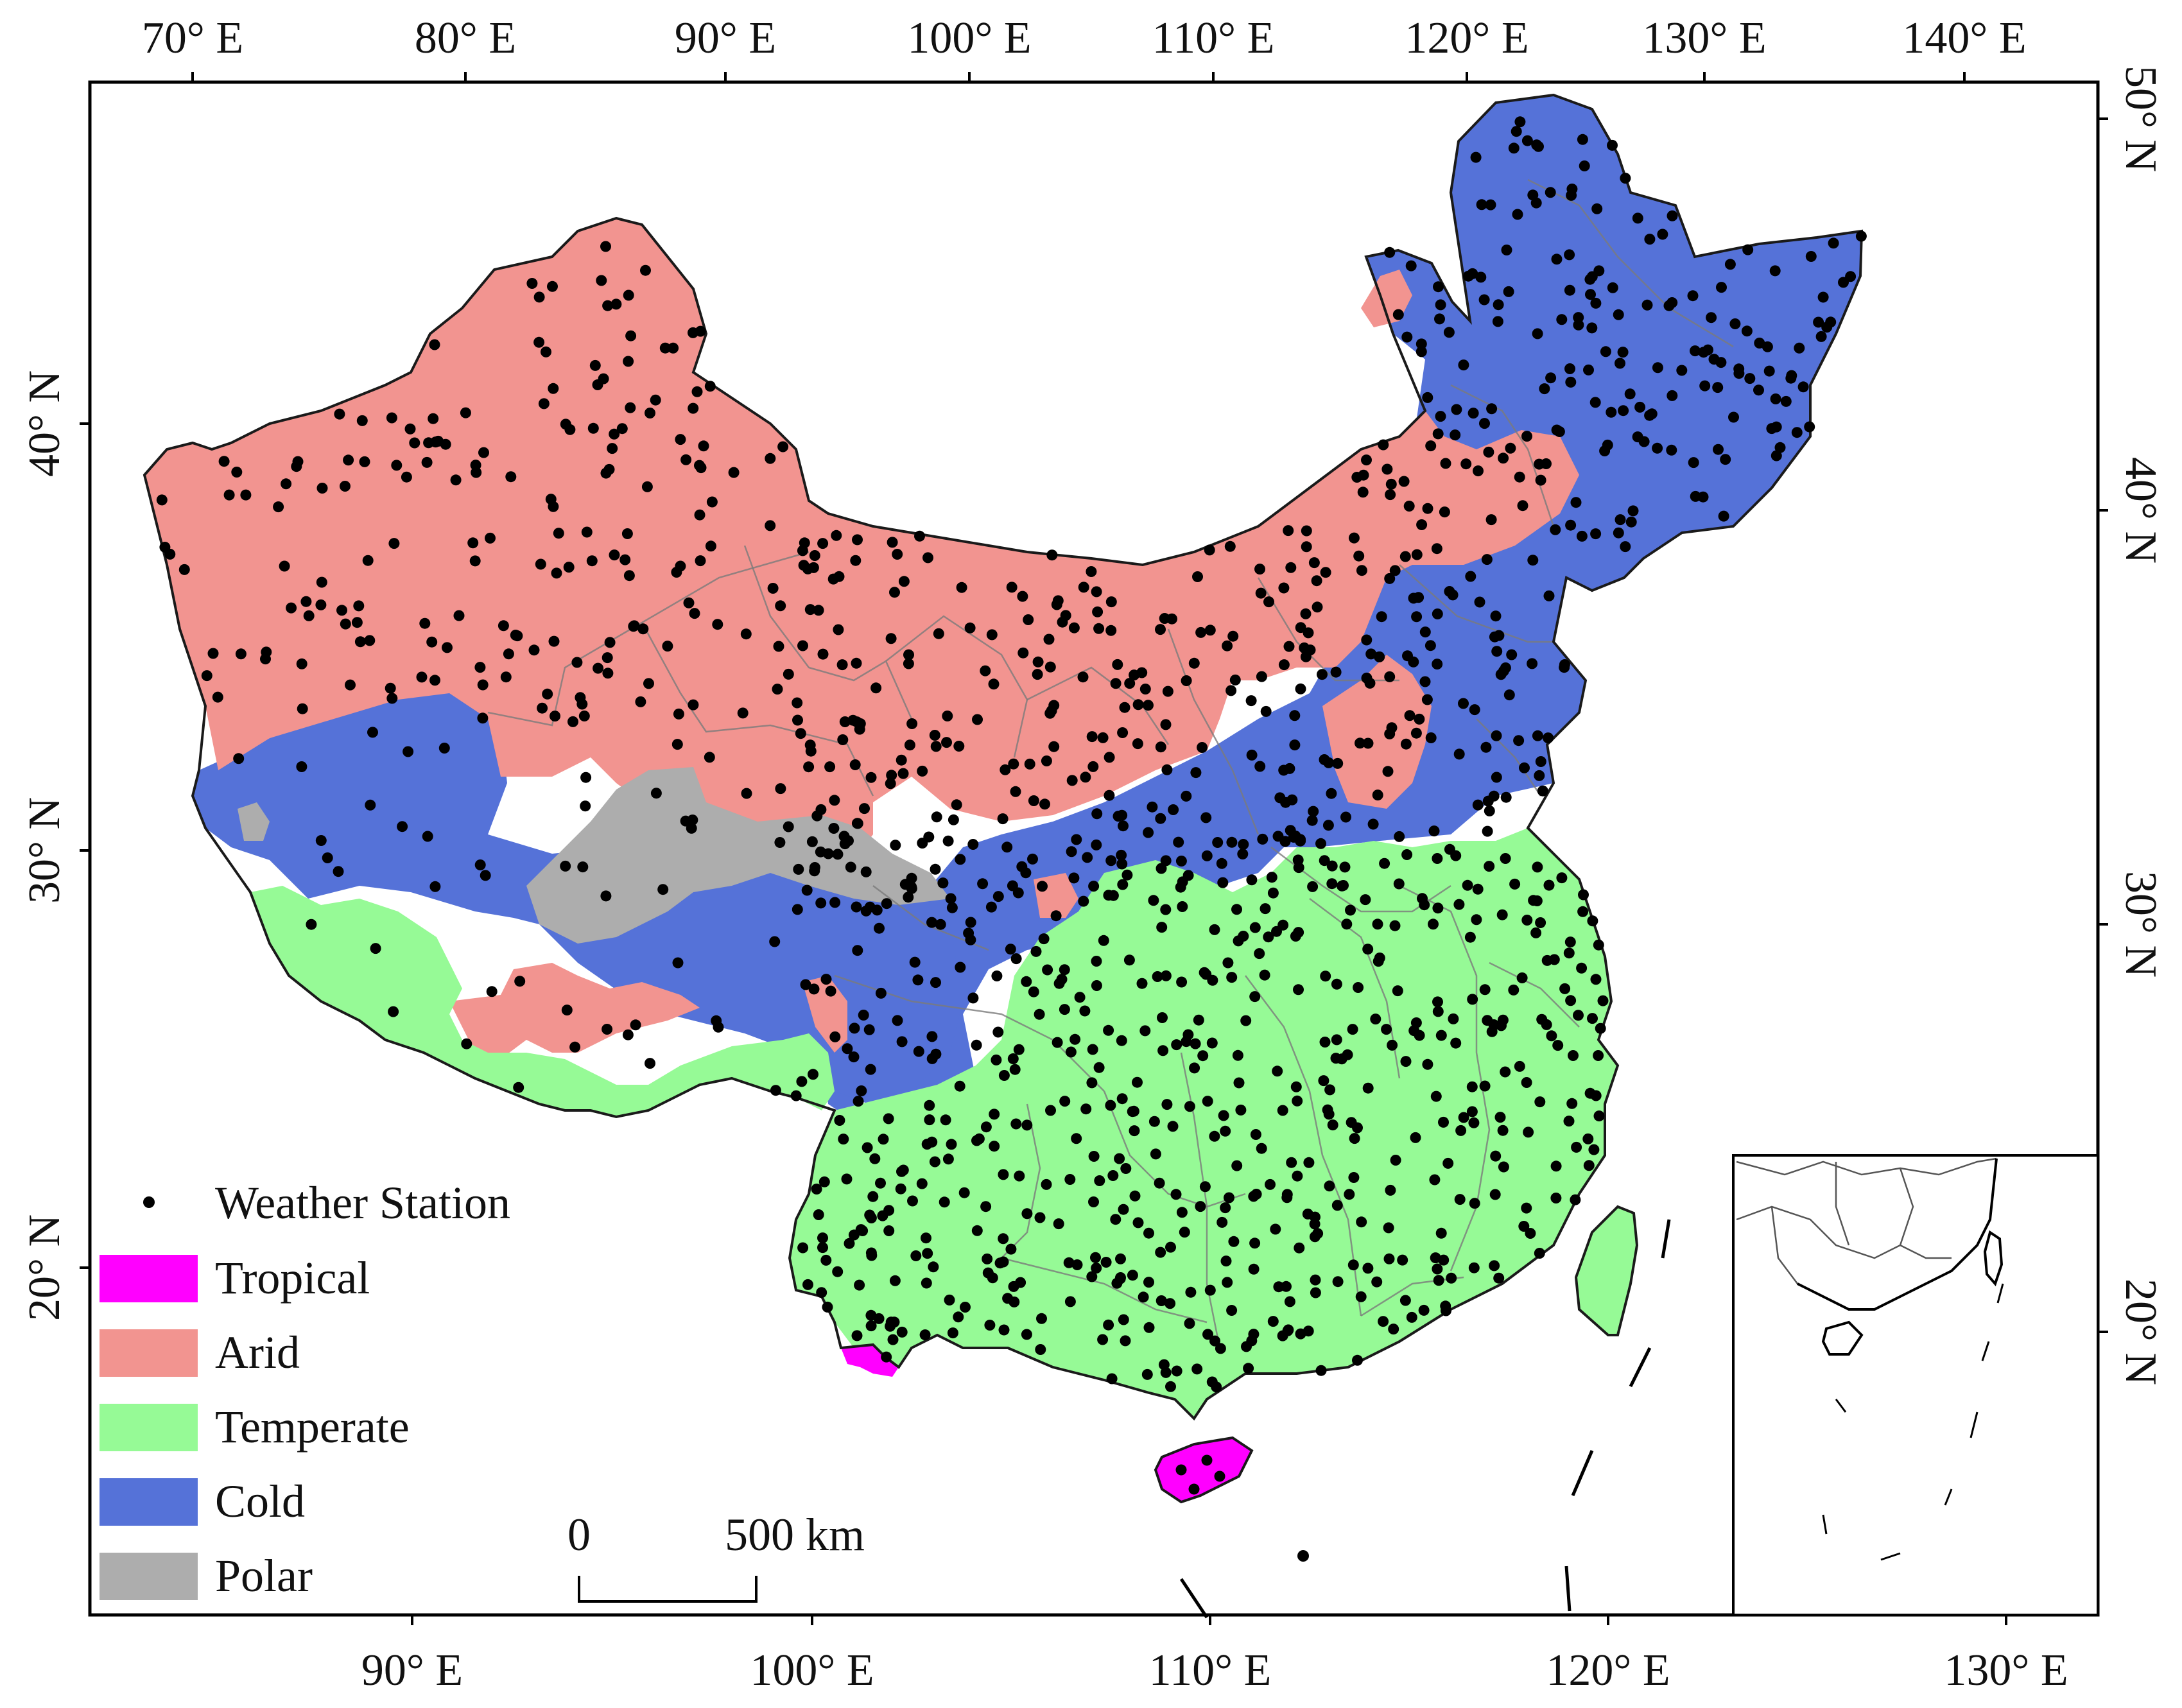 The width and height of the screenshot is (2182, 1708). What do you see at coordinates (1425, 1419) in the screenshot?
I see `sea-boundary-dashes` at bounding box center [1425, 1419].